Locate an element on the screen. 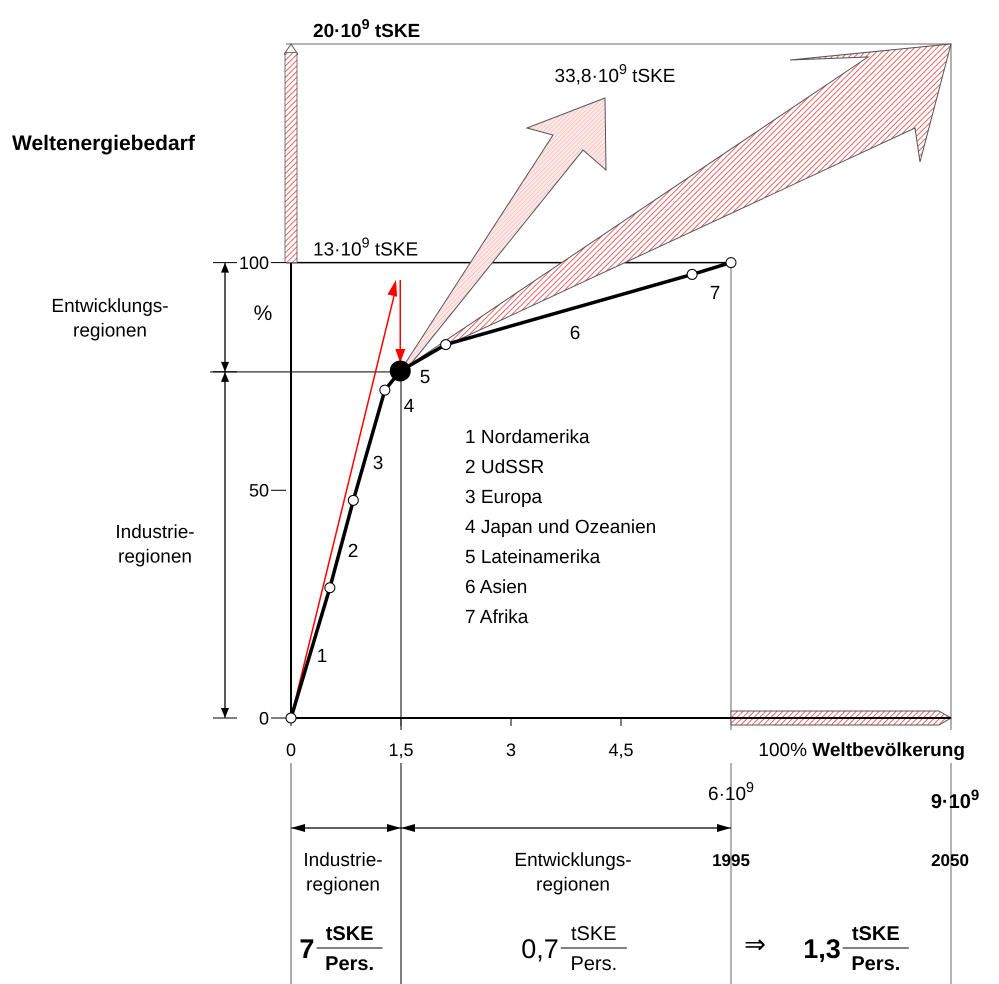 This screenshot has width=999, height=984. annotation: 4 is located at coordinates (409, 406).